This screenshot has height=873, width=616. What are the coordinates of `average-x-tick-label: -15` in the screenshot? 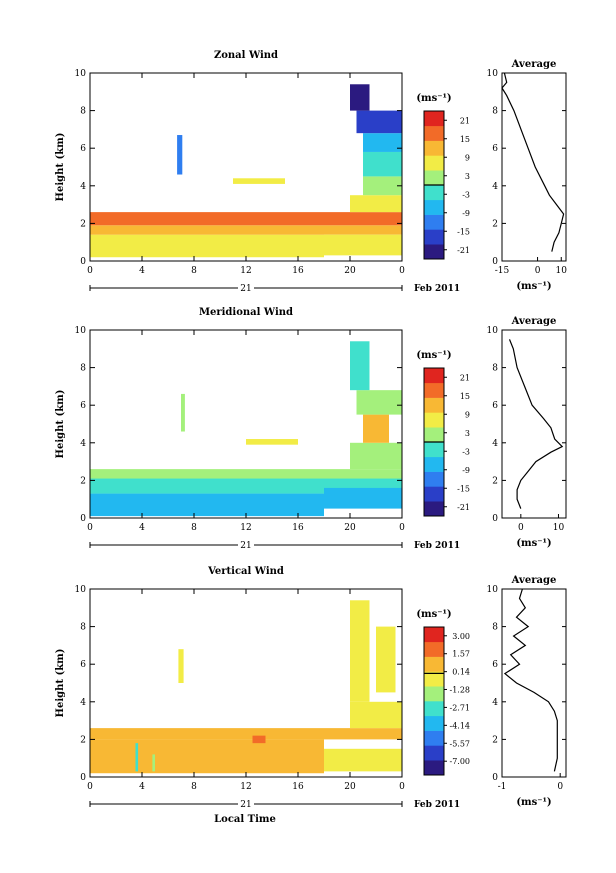 It's located at (502, 271).